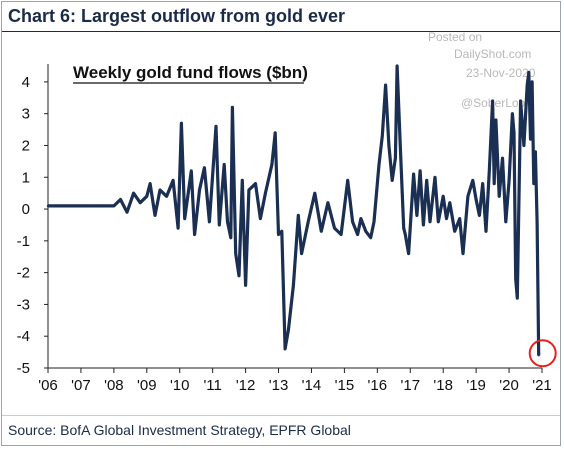  I want to click on title-rule, so click(281, 31).